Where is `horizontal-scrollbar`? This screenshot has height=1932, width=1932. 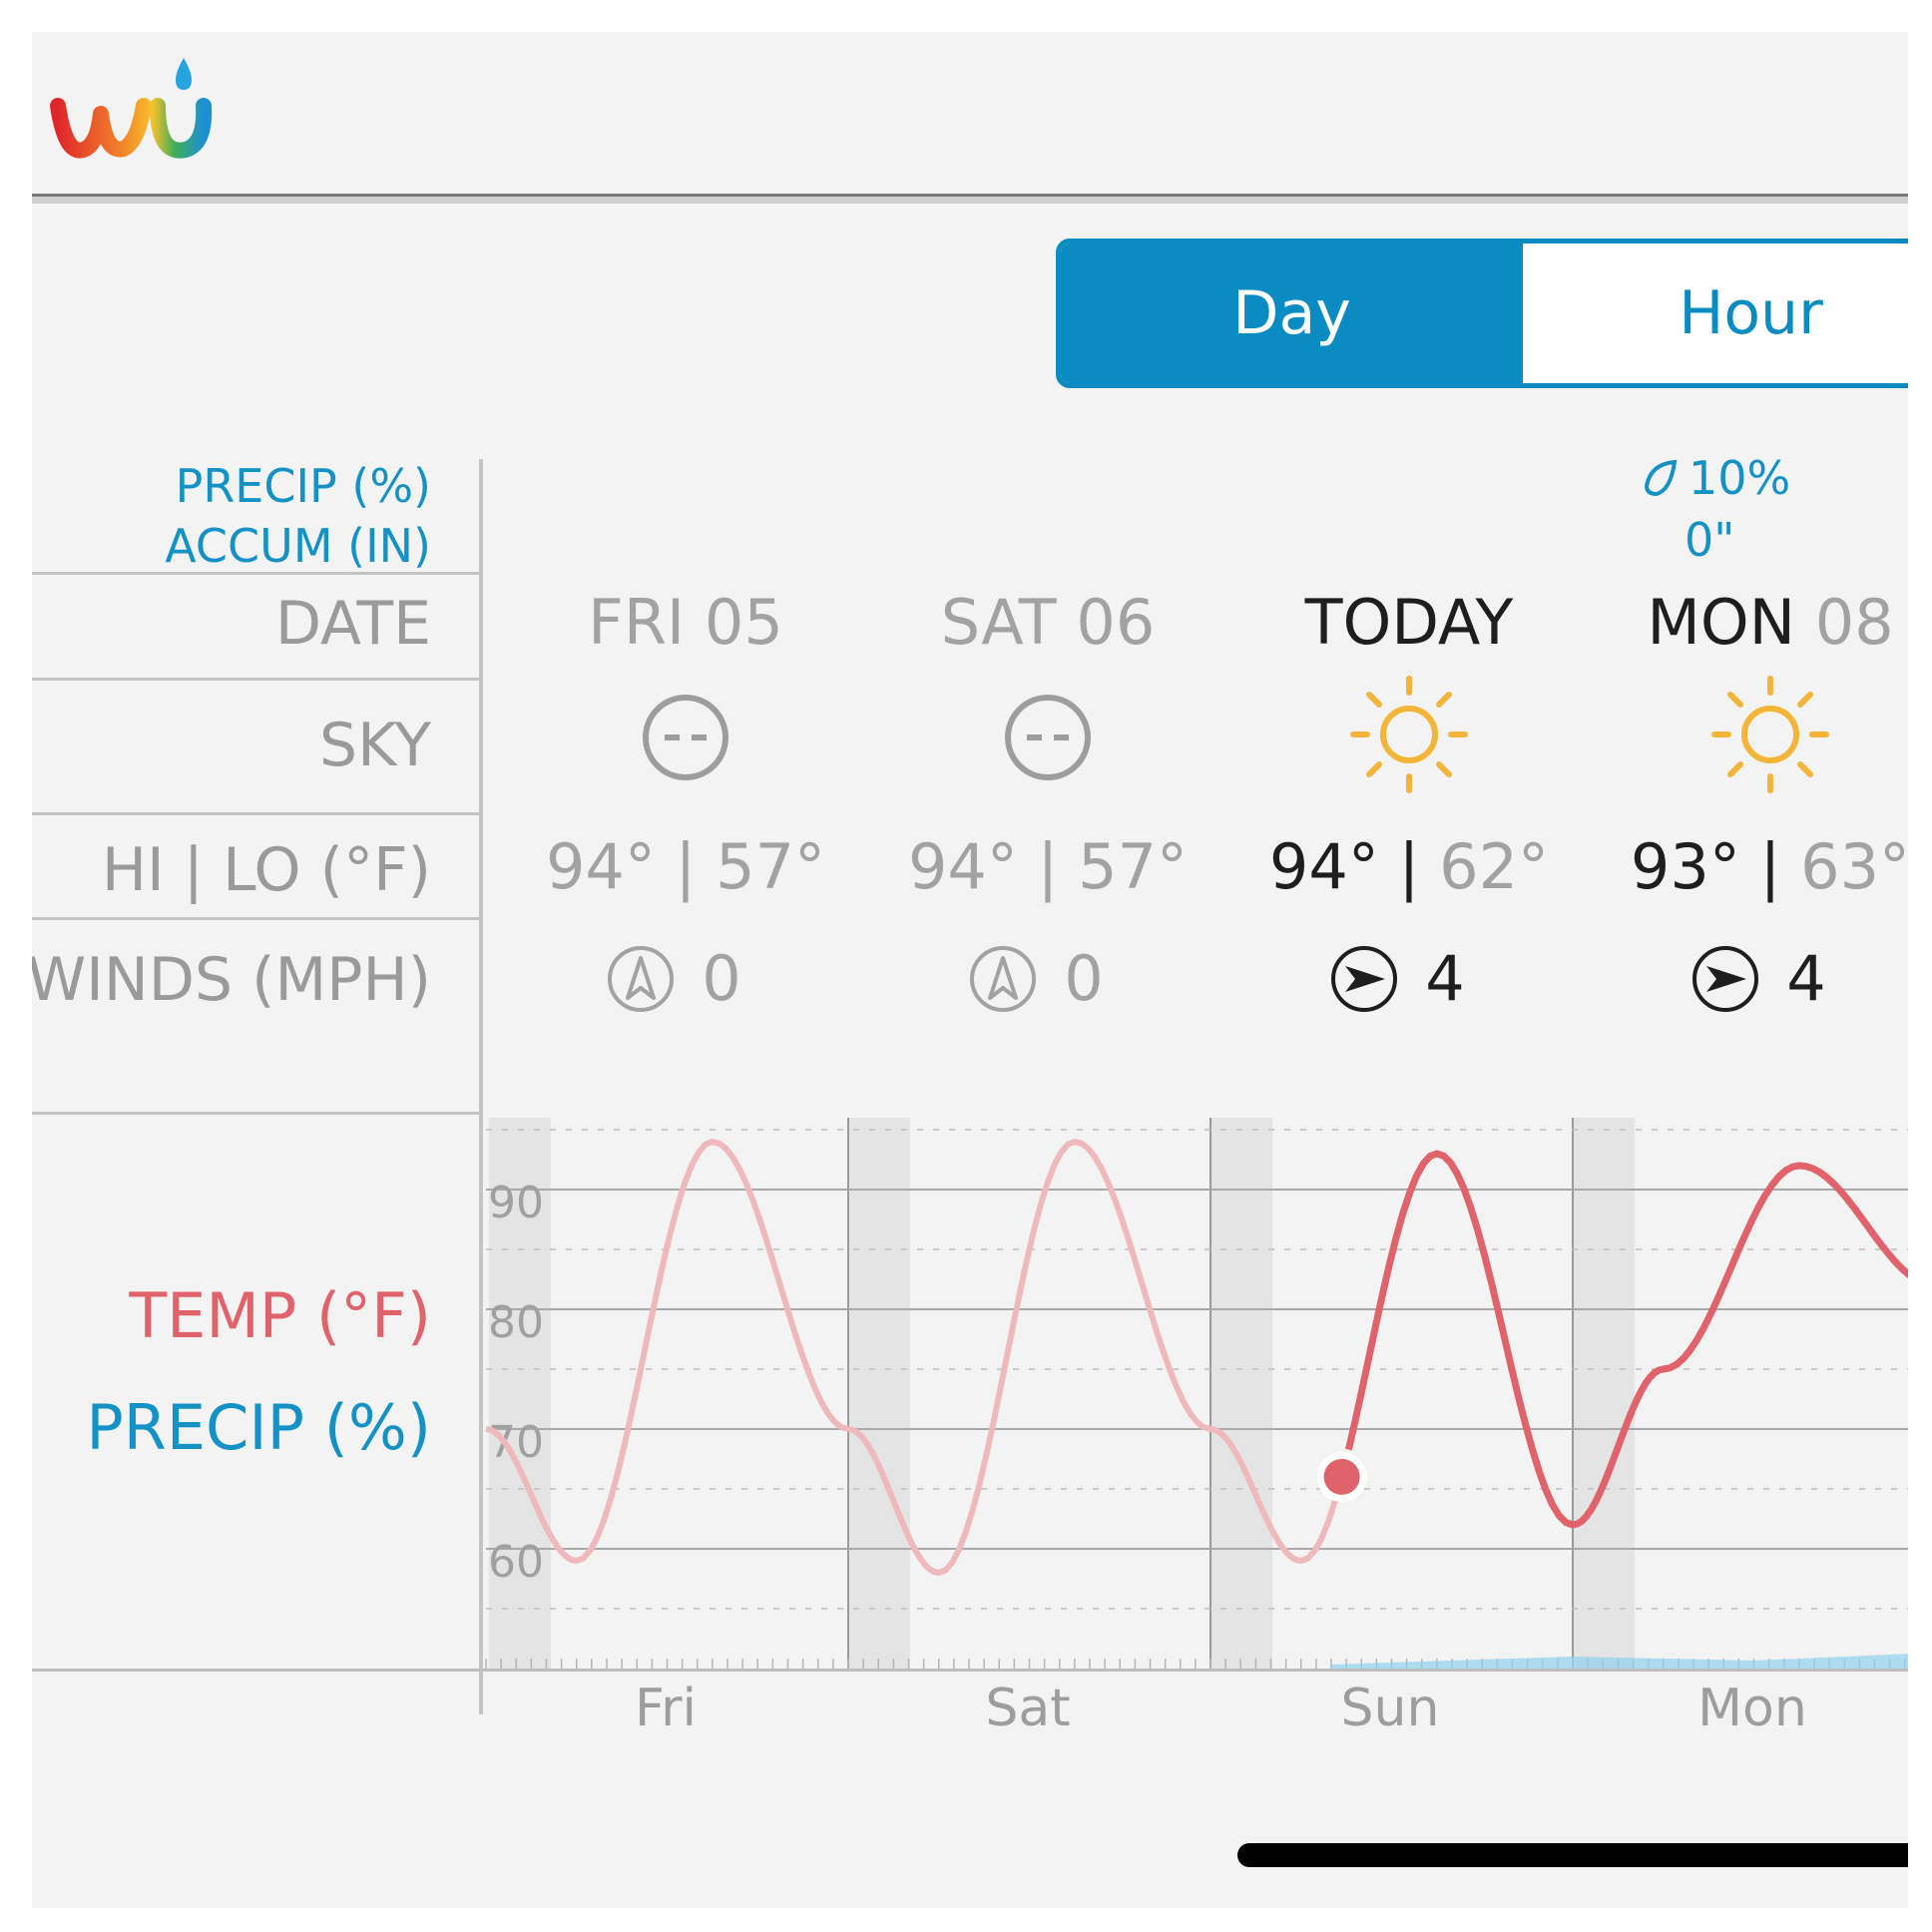 horizontal-scrollbar is located at coordinates (1572, 1855).